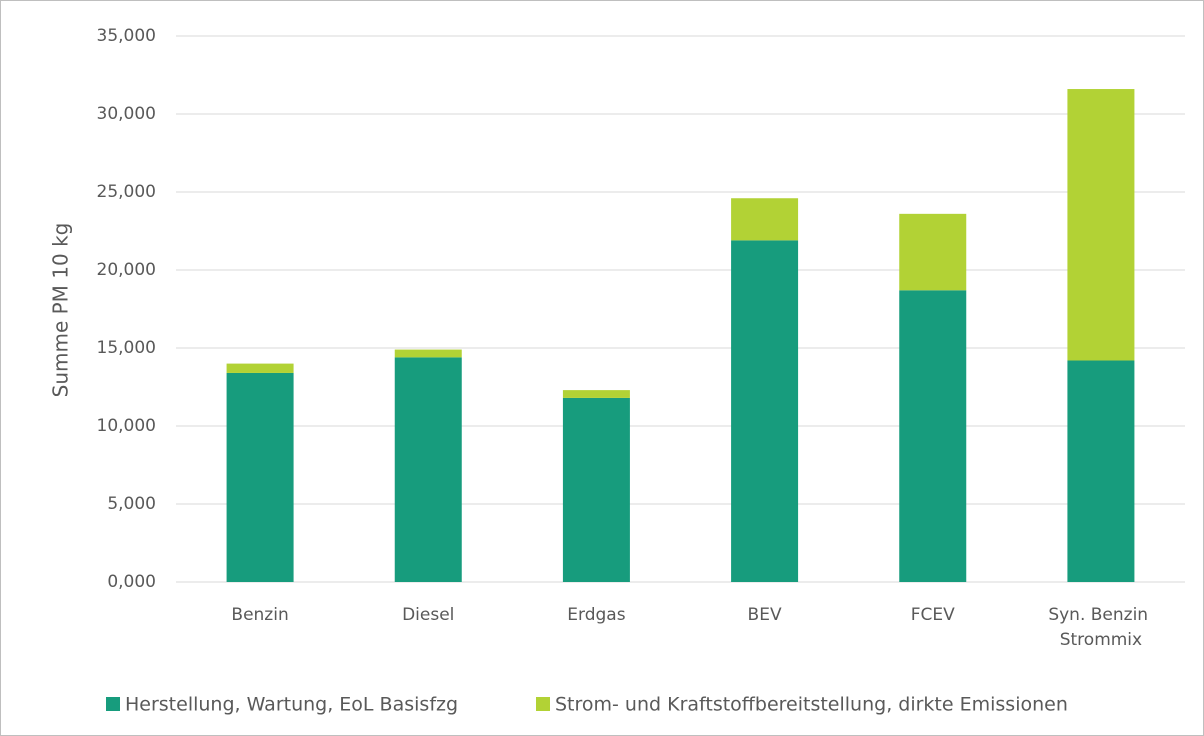  What do you see at coordinates (1100, 627) in the screenshot?
I see `x-tick-label: Syn. Benzin Strommix` at bounding box center [1100, 627].